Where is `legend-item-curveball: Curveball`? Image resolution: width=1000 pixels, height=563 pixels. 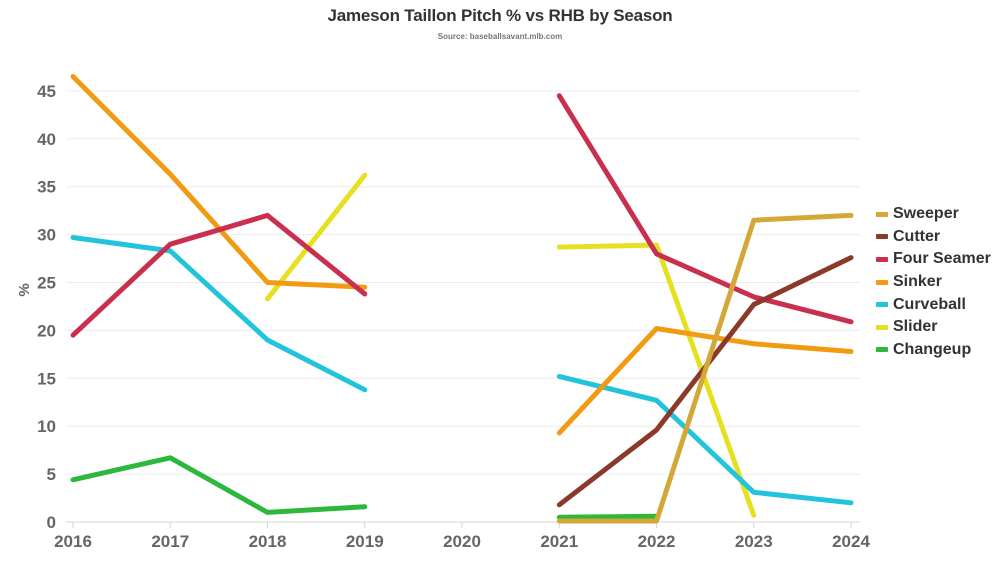
legend-item-curveball: Curveball is located at coordinates (933, 304).